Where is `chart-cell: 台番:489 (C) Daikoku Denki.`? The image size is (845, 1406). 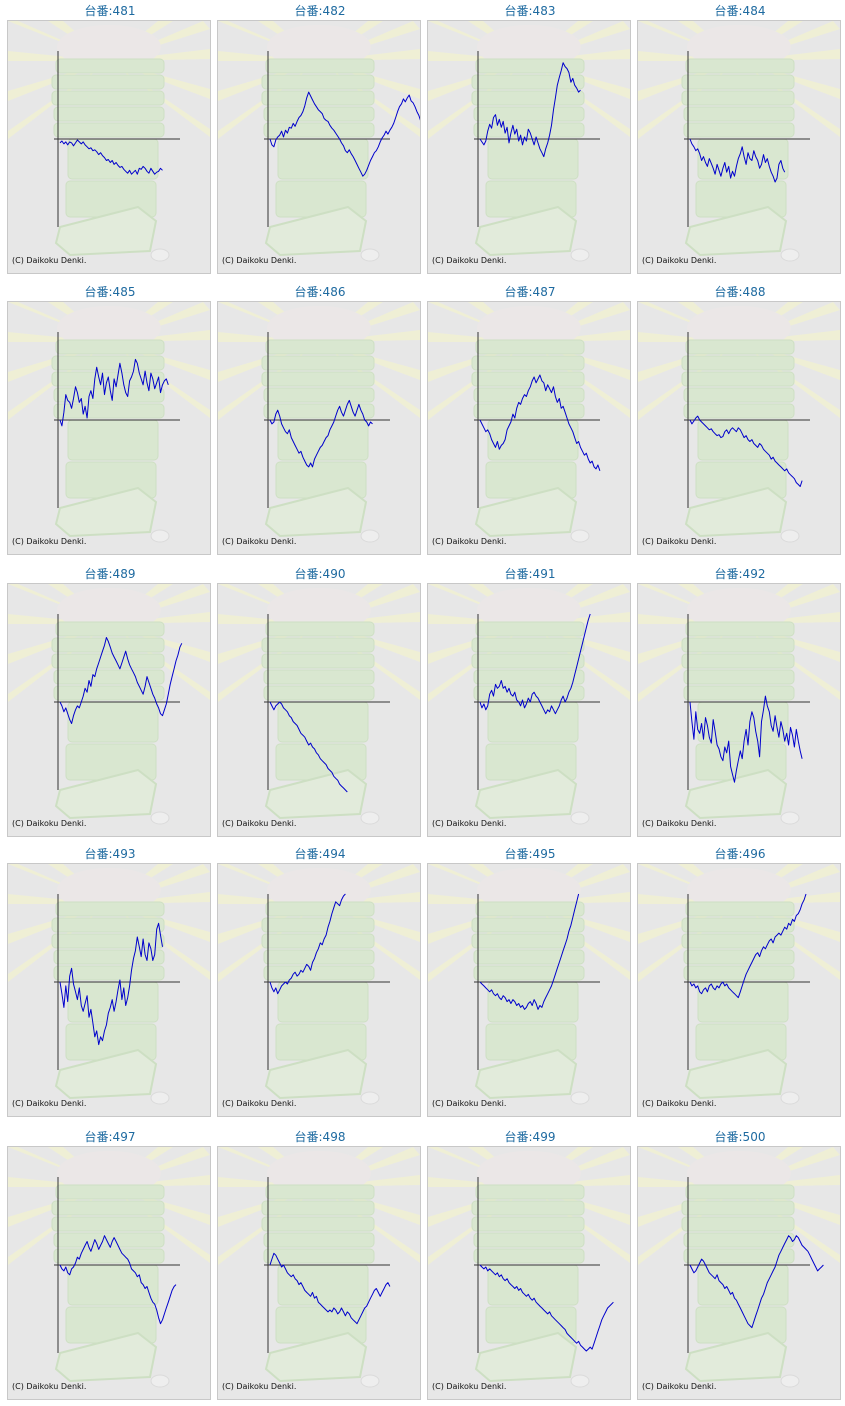 chart-cell: 台番:489 (C) Daikoku Denki. is located at coordinates (110, 701).